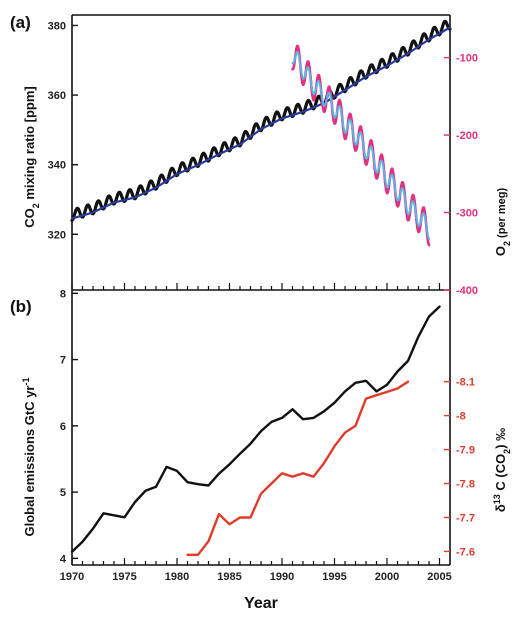 Image resolution: width=527 pixels, height=618 pixels. Describe the element at coordinates (63, 493) in the screenshot. I see `y-left-tick-label: 5` at that location.